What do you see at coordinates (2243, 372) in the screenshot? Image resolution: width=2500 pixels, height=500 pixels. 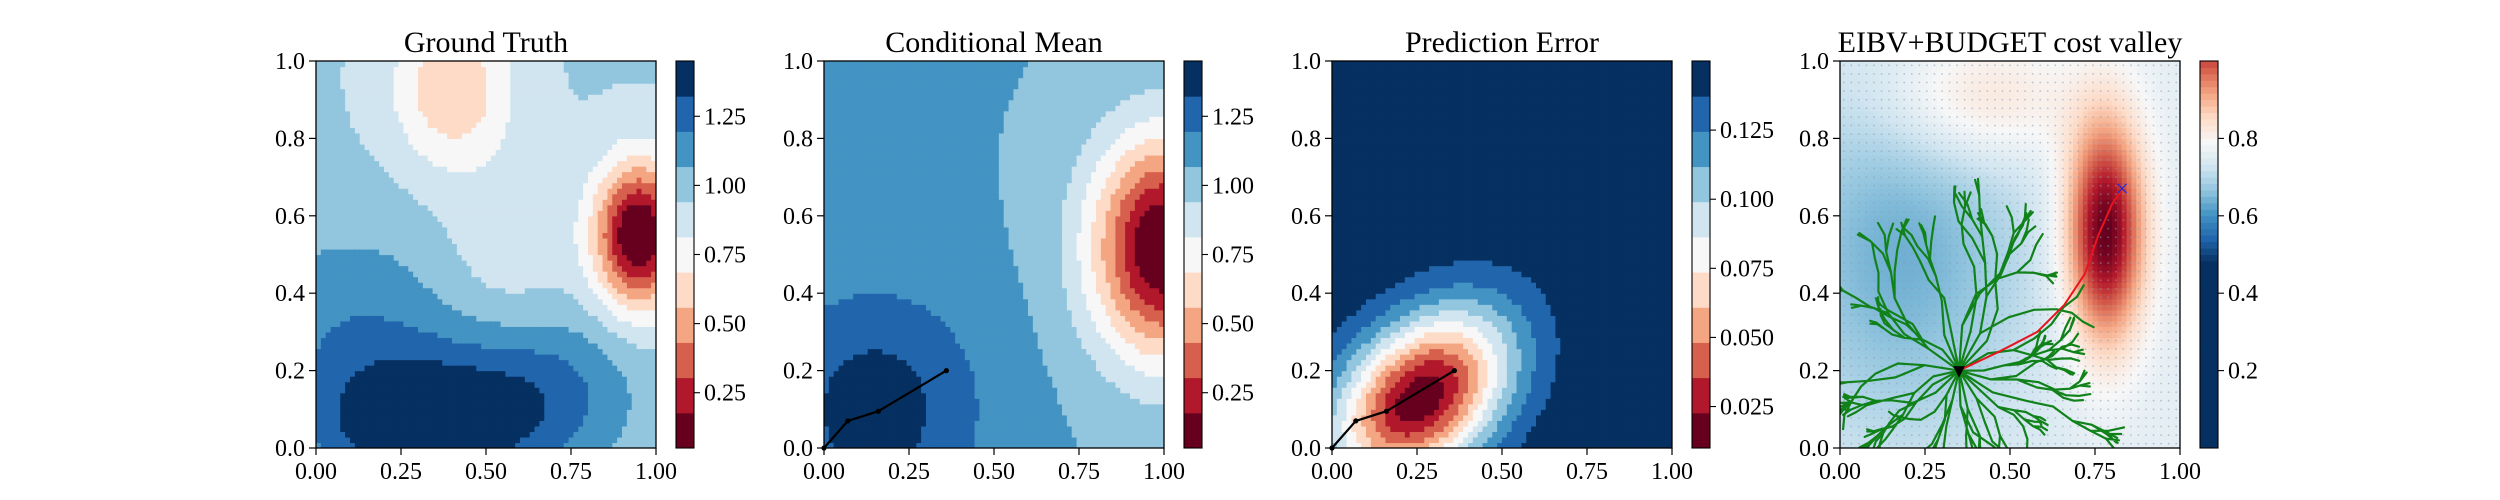 I see `colorbar-tick-label: 0.2` at bounding box center [2243, 372].